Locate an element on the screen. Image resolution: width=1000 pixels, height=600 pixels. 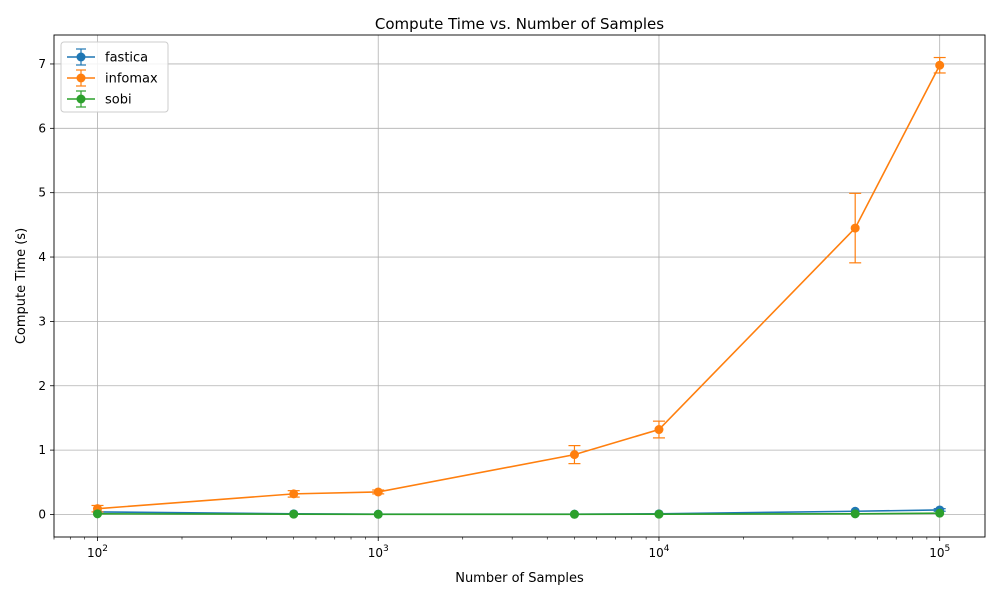
legend-item-infomax: infomax is located at coordinates (112, 78).